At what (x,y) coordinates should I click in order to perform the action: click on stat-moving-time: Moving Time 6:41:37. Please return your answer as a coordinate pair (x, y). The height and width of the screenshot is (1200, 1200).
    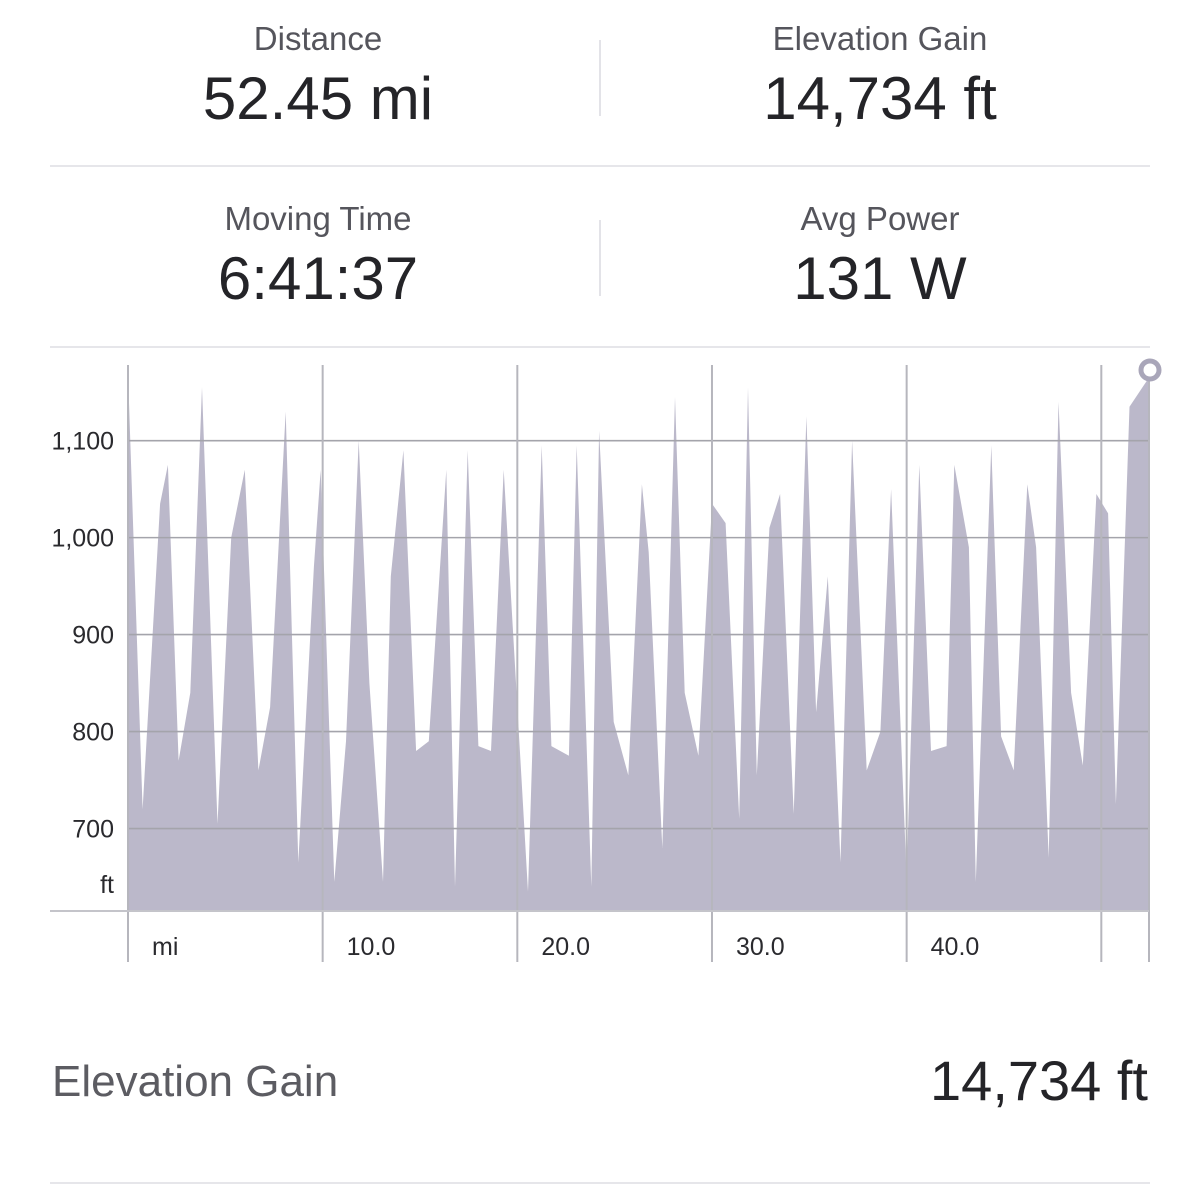
    Looking at the image, I should click on (318, 257).